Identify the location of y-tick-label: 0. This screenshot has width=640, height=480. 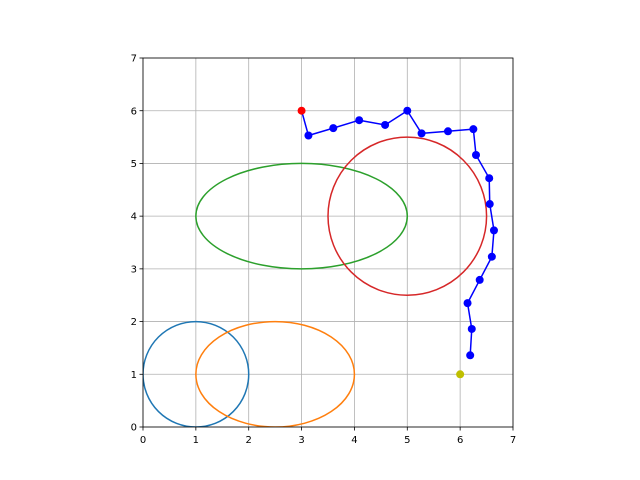
(134, 428).